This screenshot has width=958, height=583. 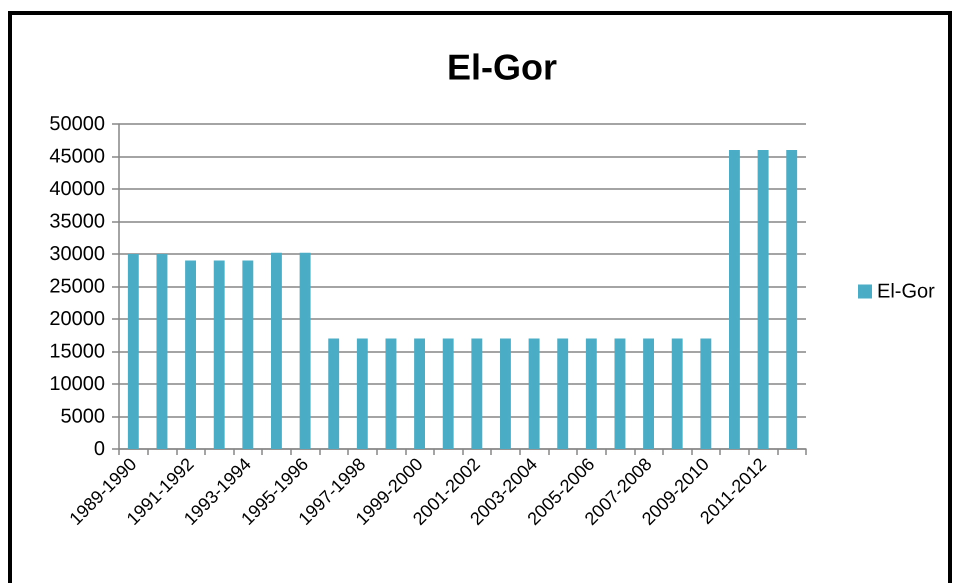 I want to click on y-tick-label: 35000, so click(x=77, y=221).